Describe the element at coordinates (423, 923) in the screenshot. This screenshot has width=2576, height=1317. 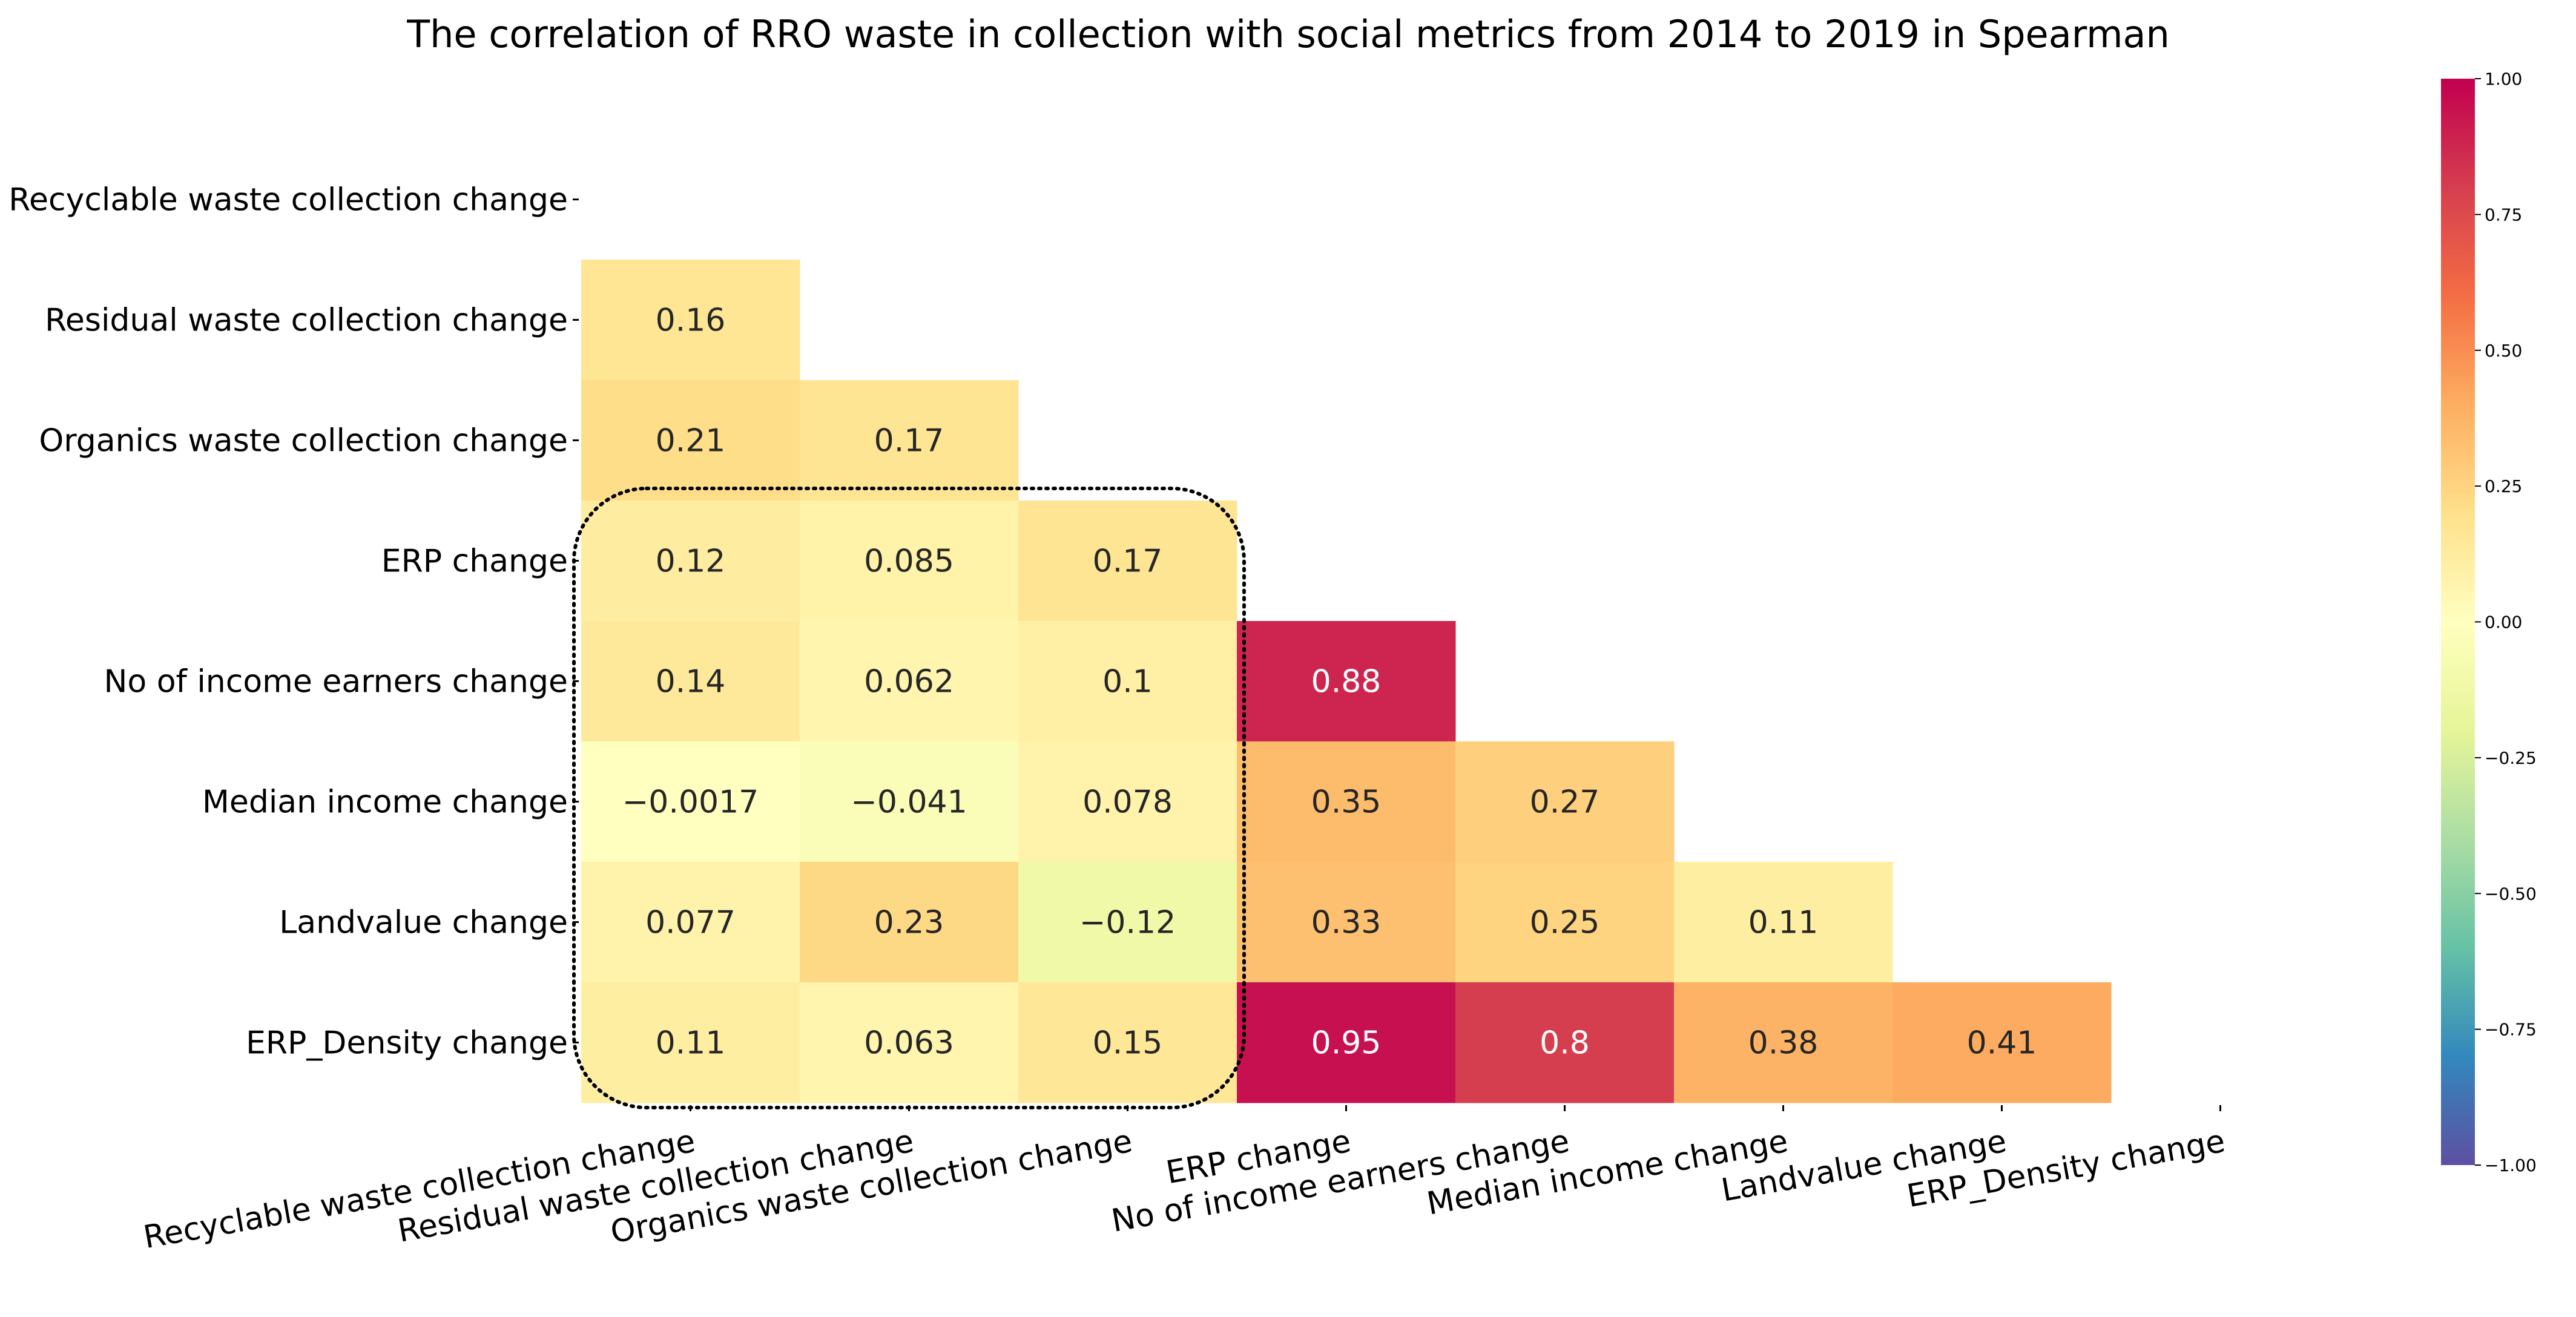
I see `y-tick-label: Landvalue change` at that location.